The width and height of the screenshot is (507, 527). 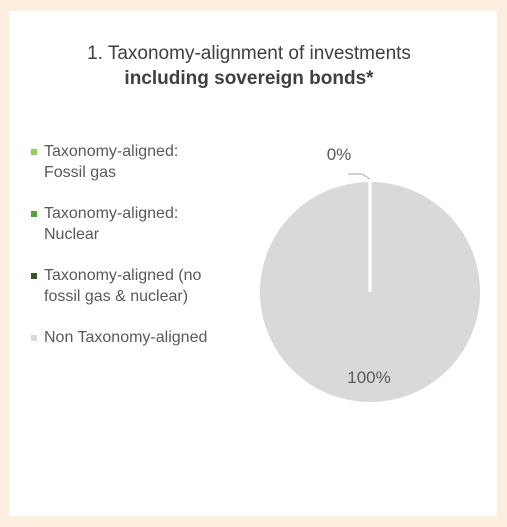 I want to click on data-label-1: 0%, so click(x=339, y=154).